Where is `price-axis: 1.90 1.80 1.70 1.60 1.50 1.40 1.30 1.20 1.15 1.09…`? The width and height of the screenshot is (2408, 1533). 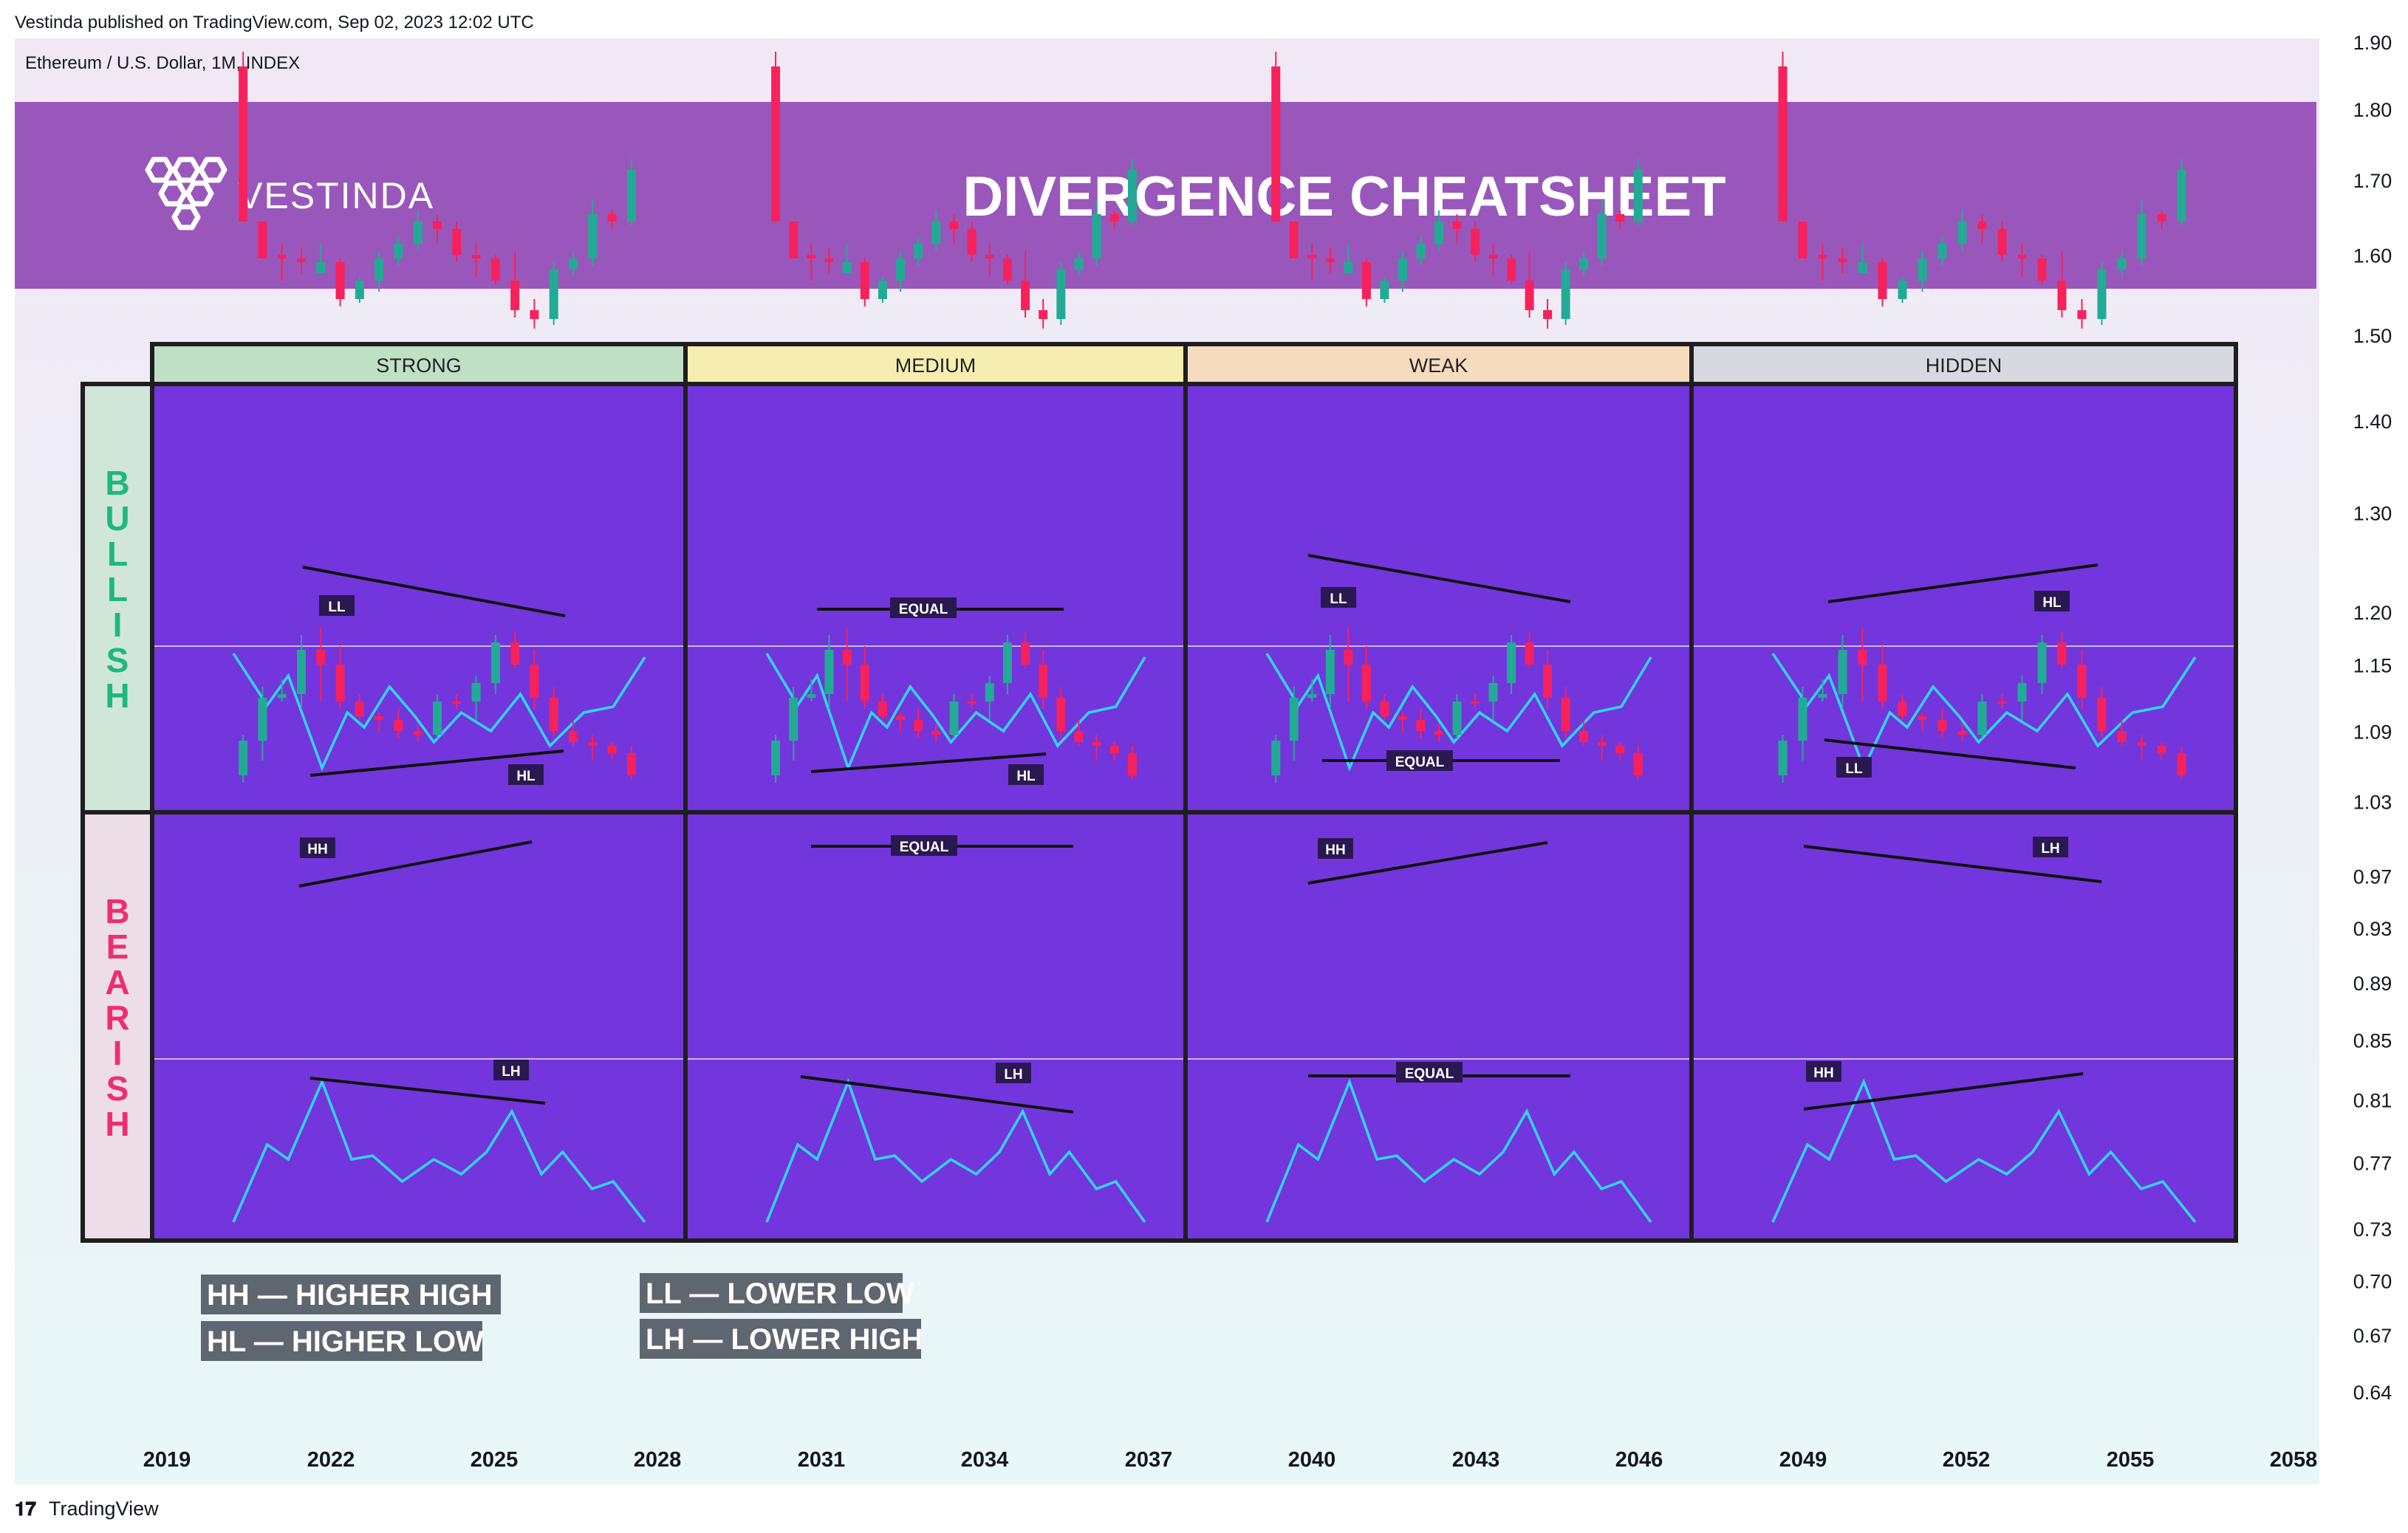
price-axis: 1.90 1.80 1.70 1.60 1.50 1.40 1.30 1.20 1.15 1.09… is located at coordinates (2372, 718).